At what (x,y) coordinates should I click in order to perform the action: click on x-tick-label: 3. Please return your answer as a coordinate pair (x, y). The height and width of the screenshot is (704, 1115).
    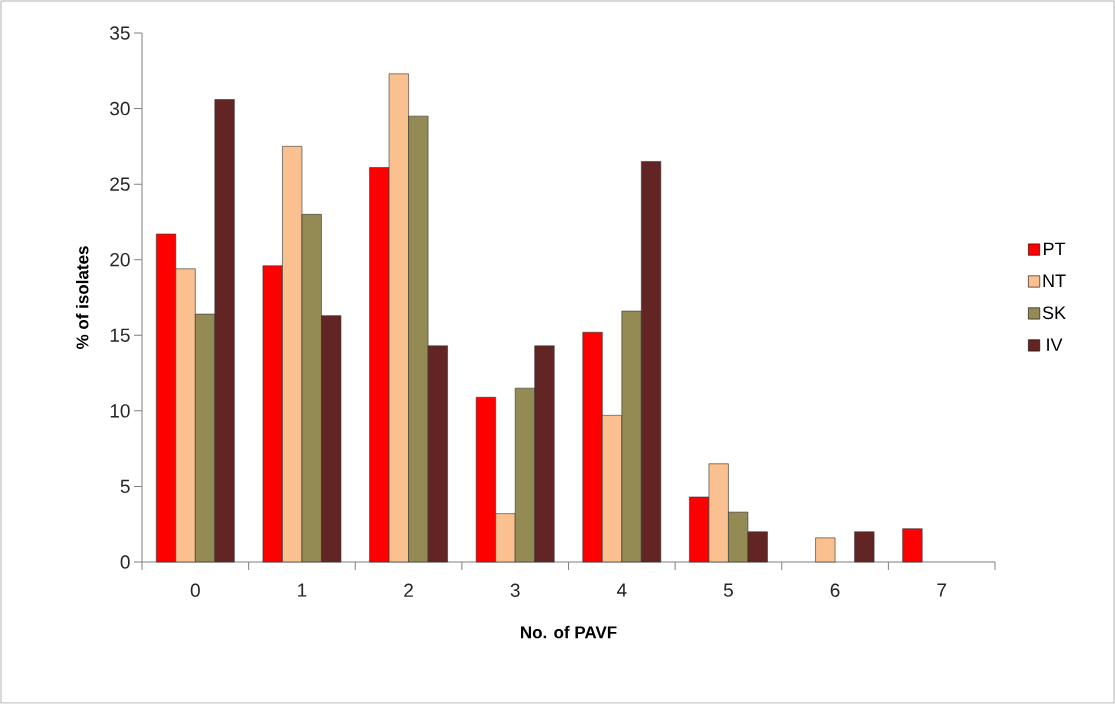
    Looking at the image, I should click on (515, 590).